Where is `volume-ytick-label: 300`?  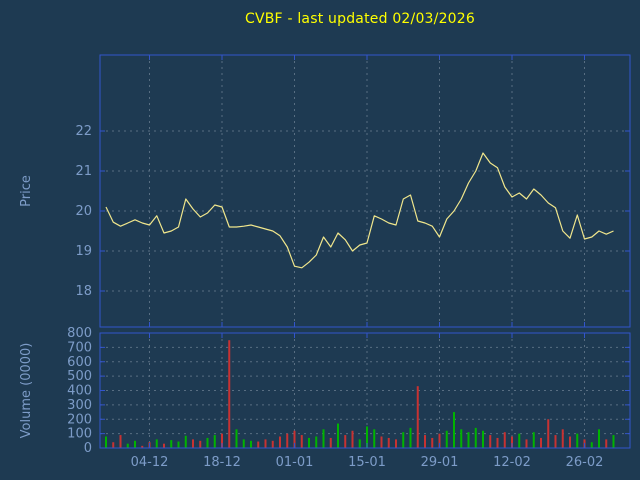
volume-ytick-label: 300 is located at coordinates (79, 405).